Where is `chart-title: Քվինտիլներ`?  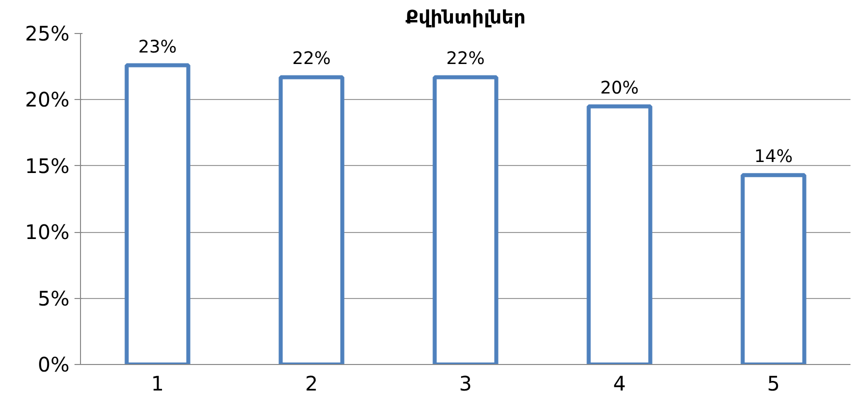 chart-title: Քվինտիլներ is located at coordinates (465, 18).